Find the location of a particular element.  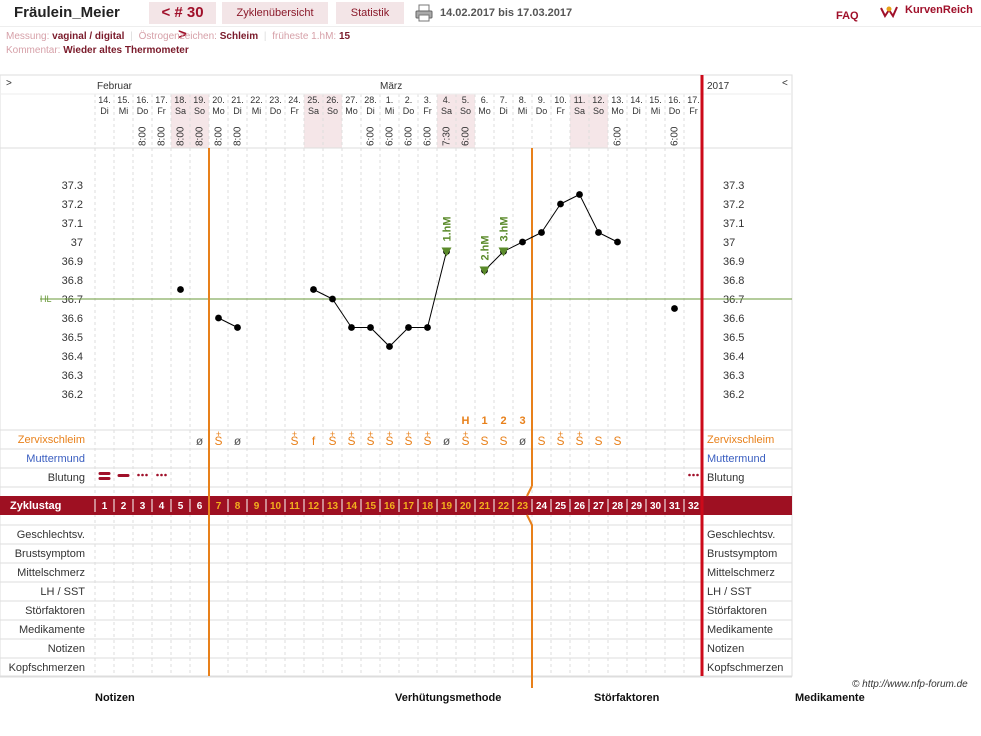

day-number: 5. is located at coordinates (466, 100).